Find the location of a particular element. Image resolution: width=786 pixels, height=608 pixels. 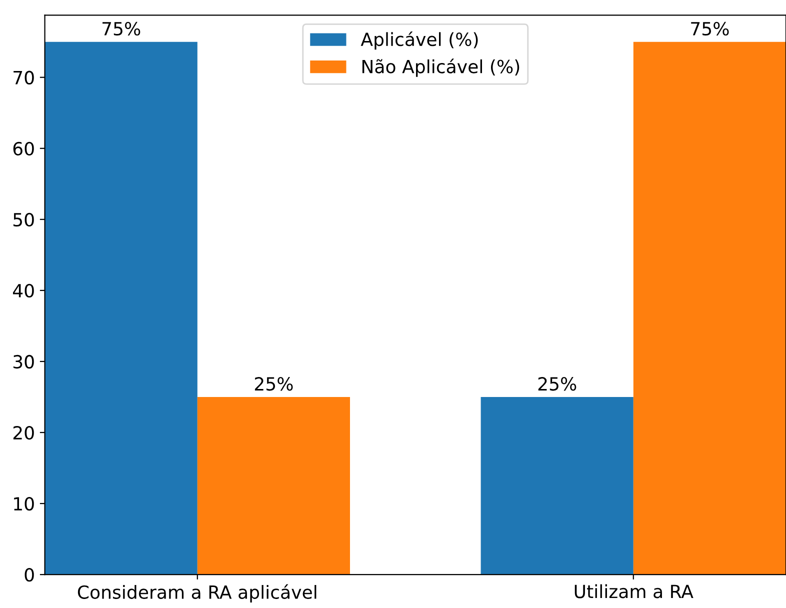

y-tick-label: 70 is located at coordinates (24, 77).